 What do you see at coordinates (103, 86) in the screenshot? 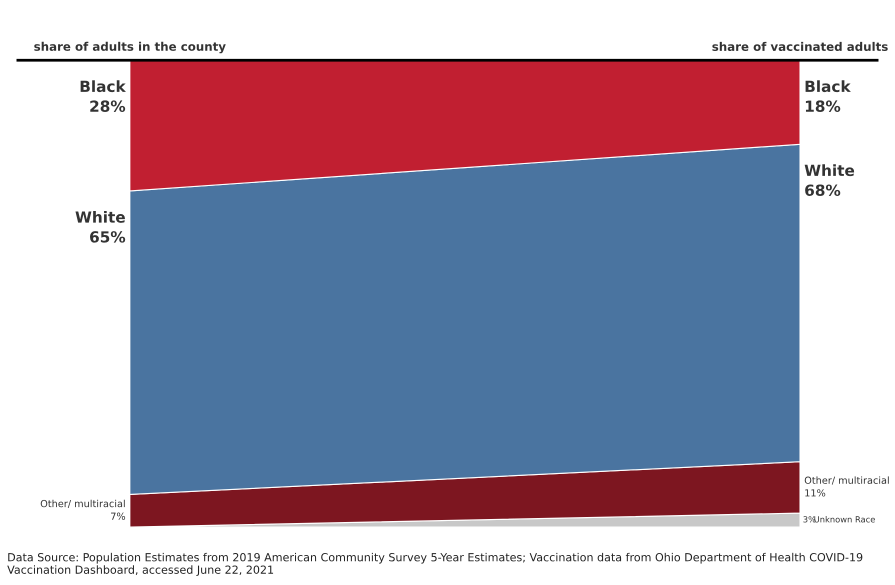
I see `series-label: Black` at bounding box center [103, 86].